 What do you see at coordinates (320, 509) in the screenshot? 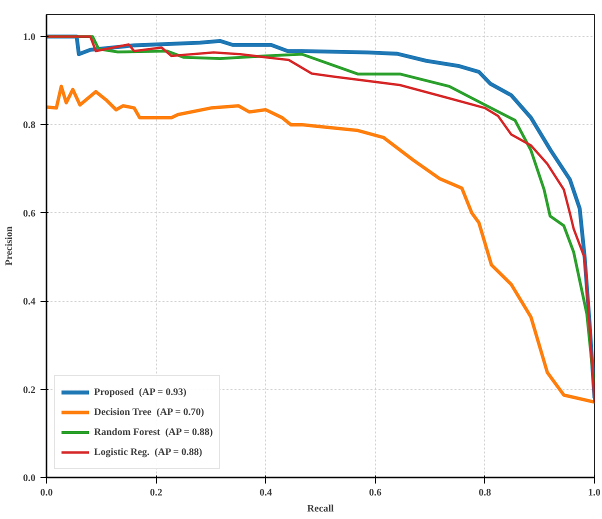
I see `x-axis-title: Recall` at bounding box center [320, 509].